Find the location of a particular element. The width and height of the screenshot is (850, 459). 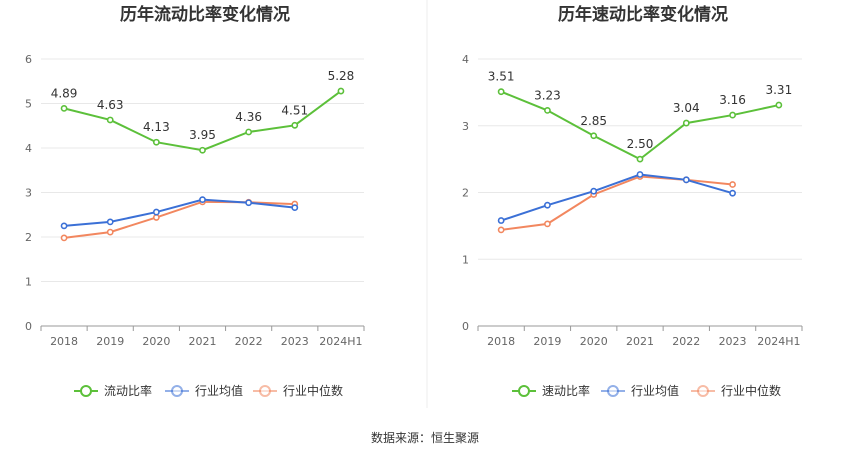

data-label: 2.85 is located at coordinates (593, 121).